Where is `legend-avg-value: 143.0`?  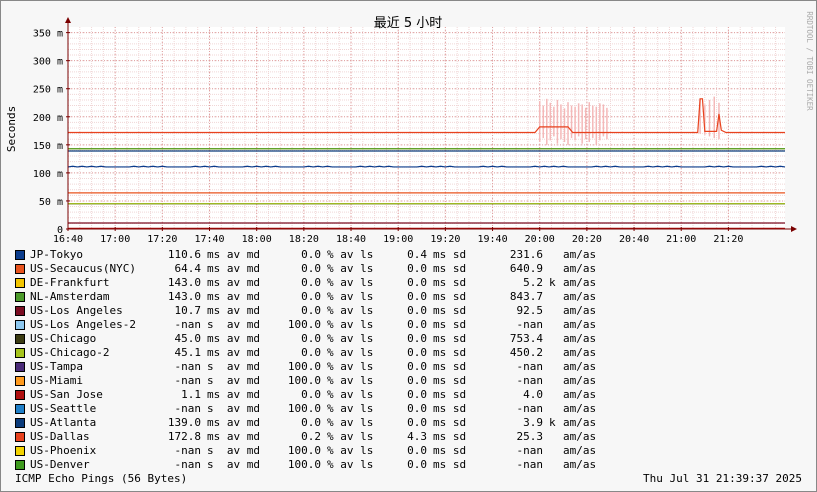
legend-avg-value: 143.0 is located at coordinates (184, 282).